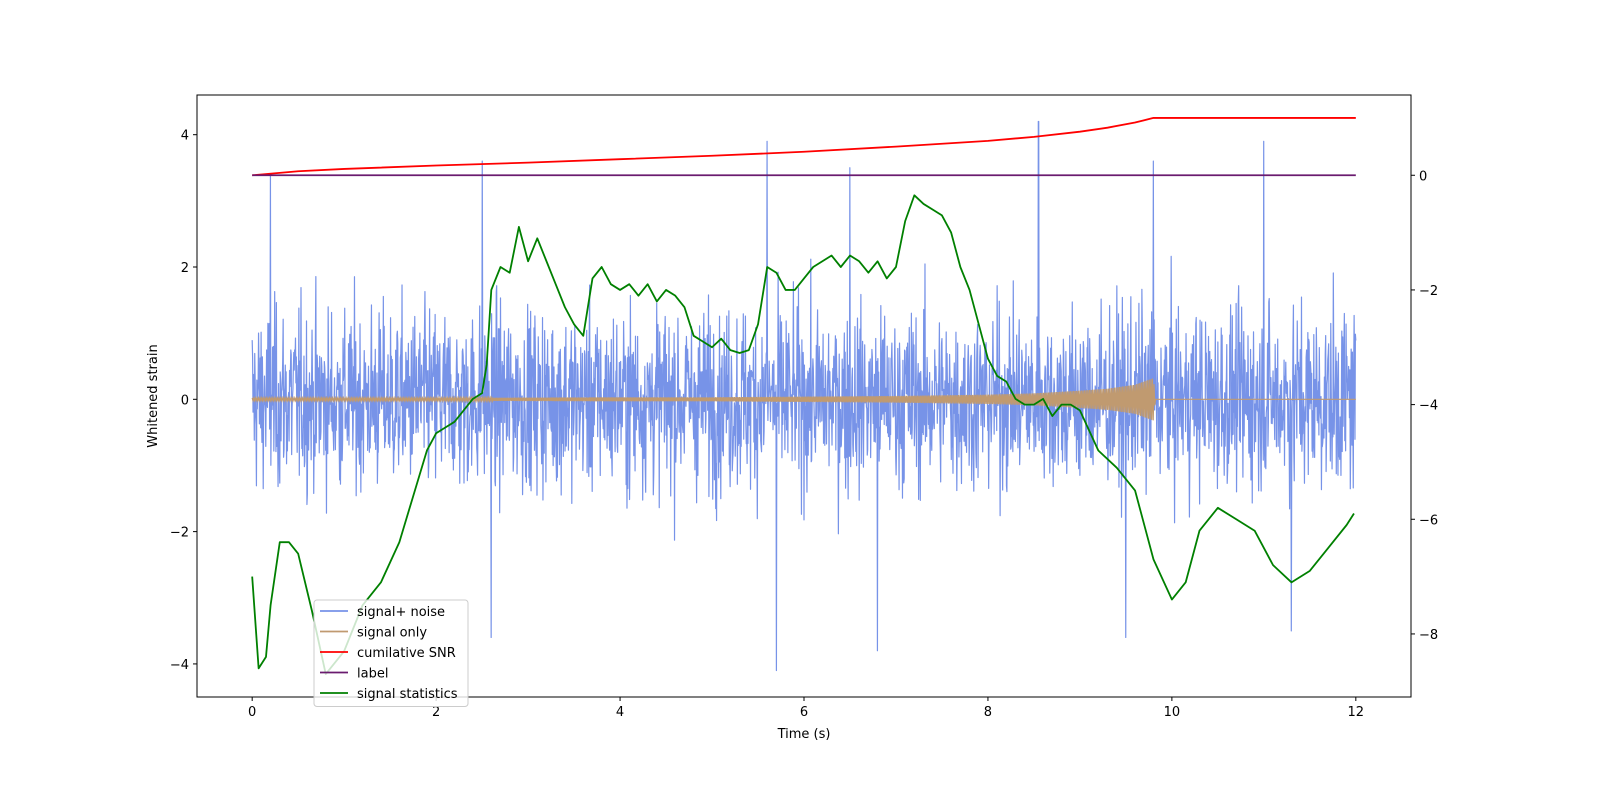 This screenshot has height=800, width=1600. Describe the element at coordinates (1428, 291) in the screenshot. I see `y-right-tick-label: −2` at that location.